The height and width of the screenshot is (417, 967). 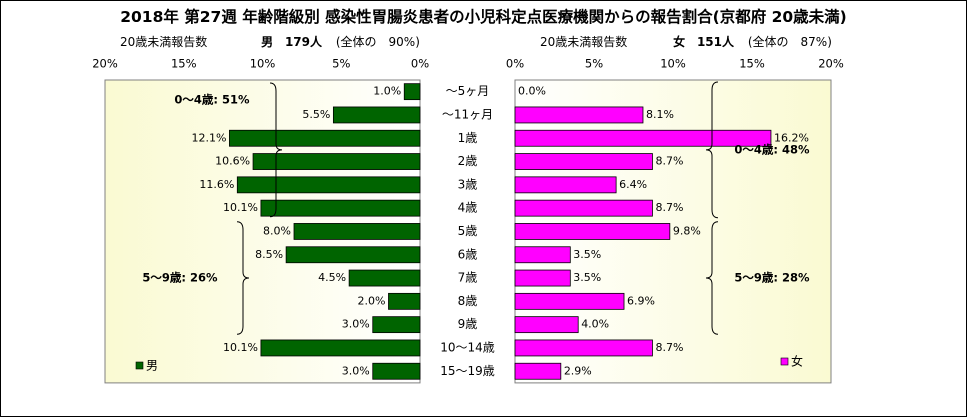 What do you see at coordinates (468, 301) in the screenshot?
I see `category-label: 8歳` at bounding box center [468, 301].